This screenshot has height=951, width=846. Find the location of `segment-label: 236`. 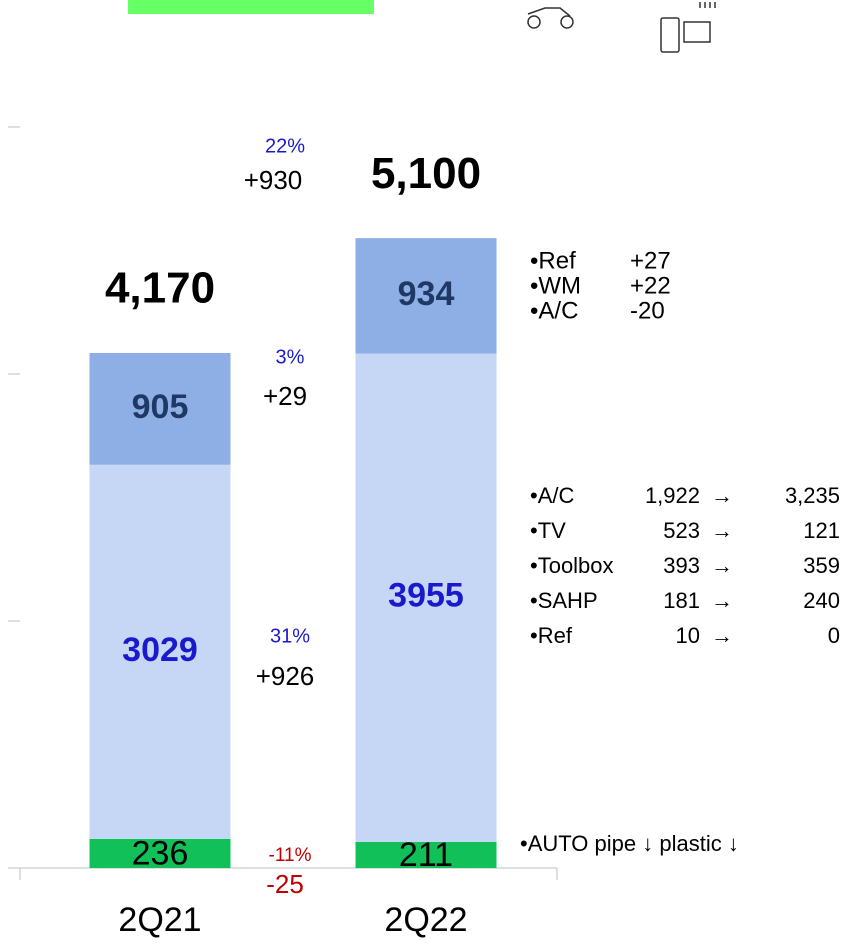

segment-label: 236 is located at coordinates (160, 853).